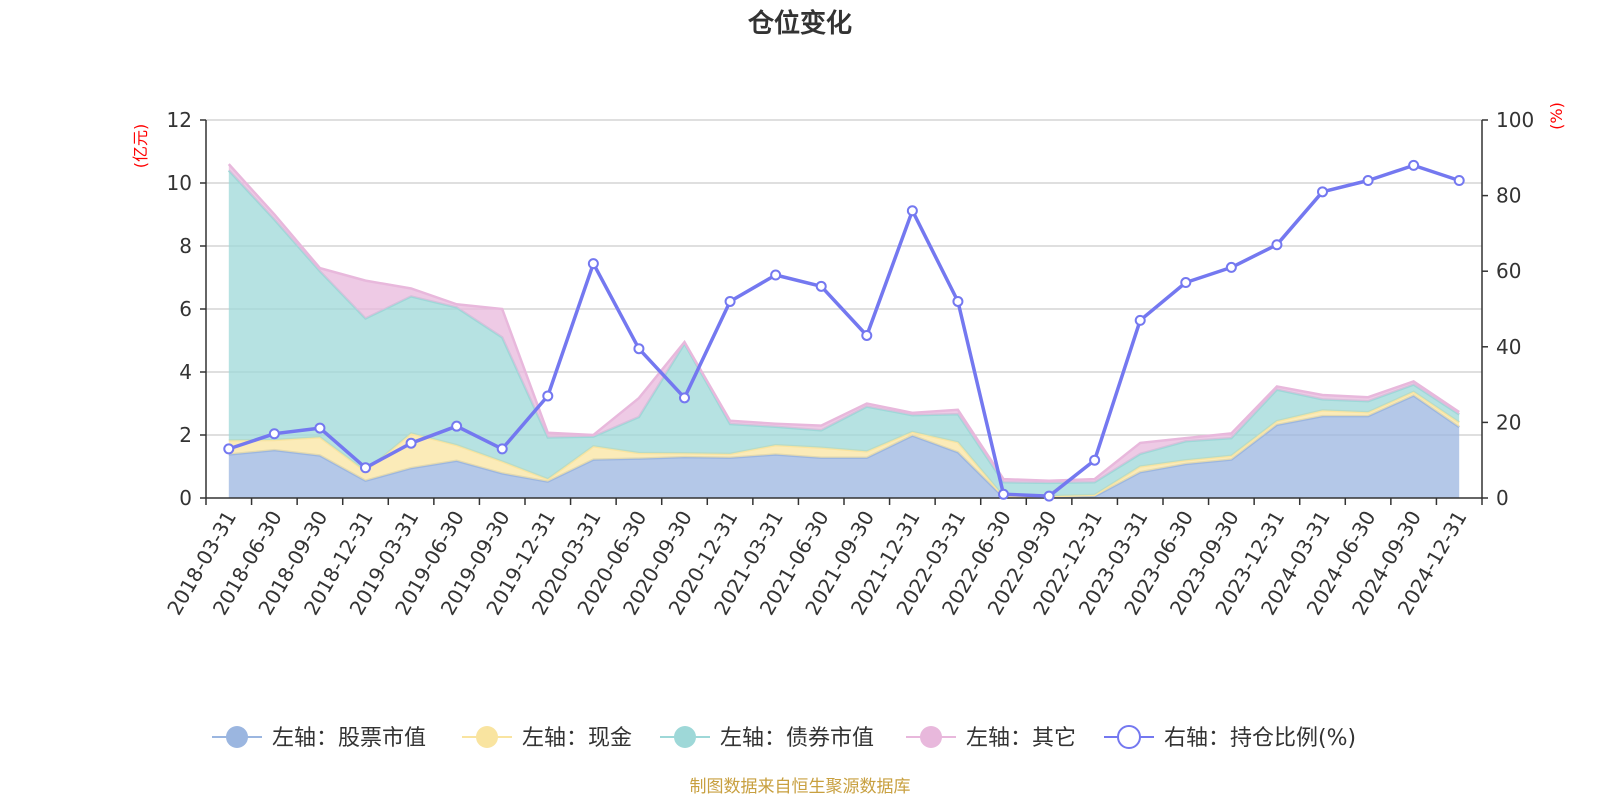 Image resolution: width=1600 pixels, height=800 pixels. What do you see at coordinates (1502, 498) in the screenshot?
I see `right-tick-label: 0` at bounding box center [1502, 498].